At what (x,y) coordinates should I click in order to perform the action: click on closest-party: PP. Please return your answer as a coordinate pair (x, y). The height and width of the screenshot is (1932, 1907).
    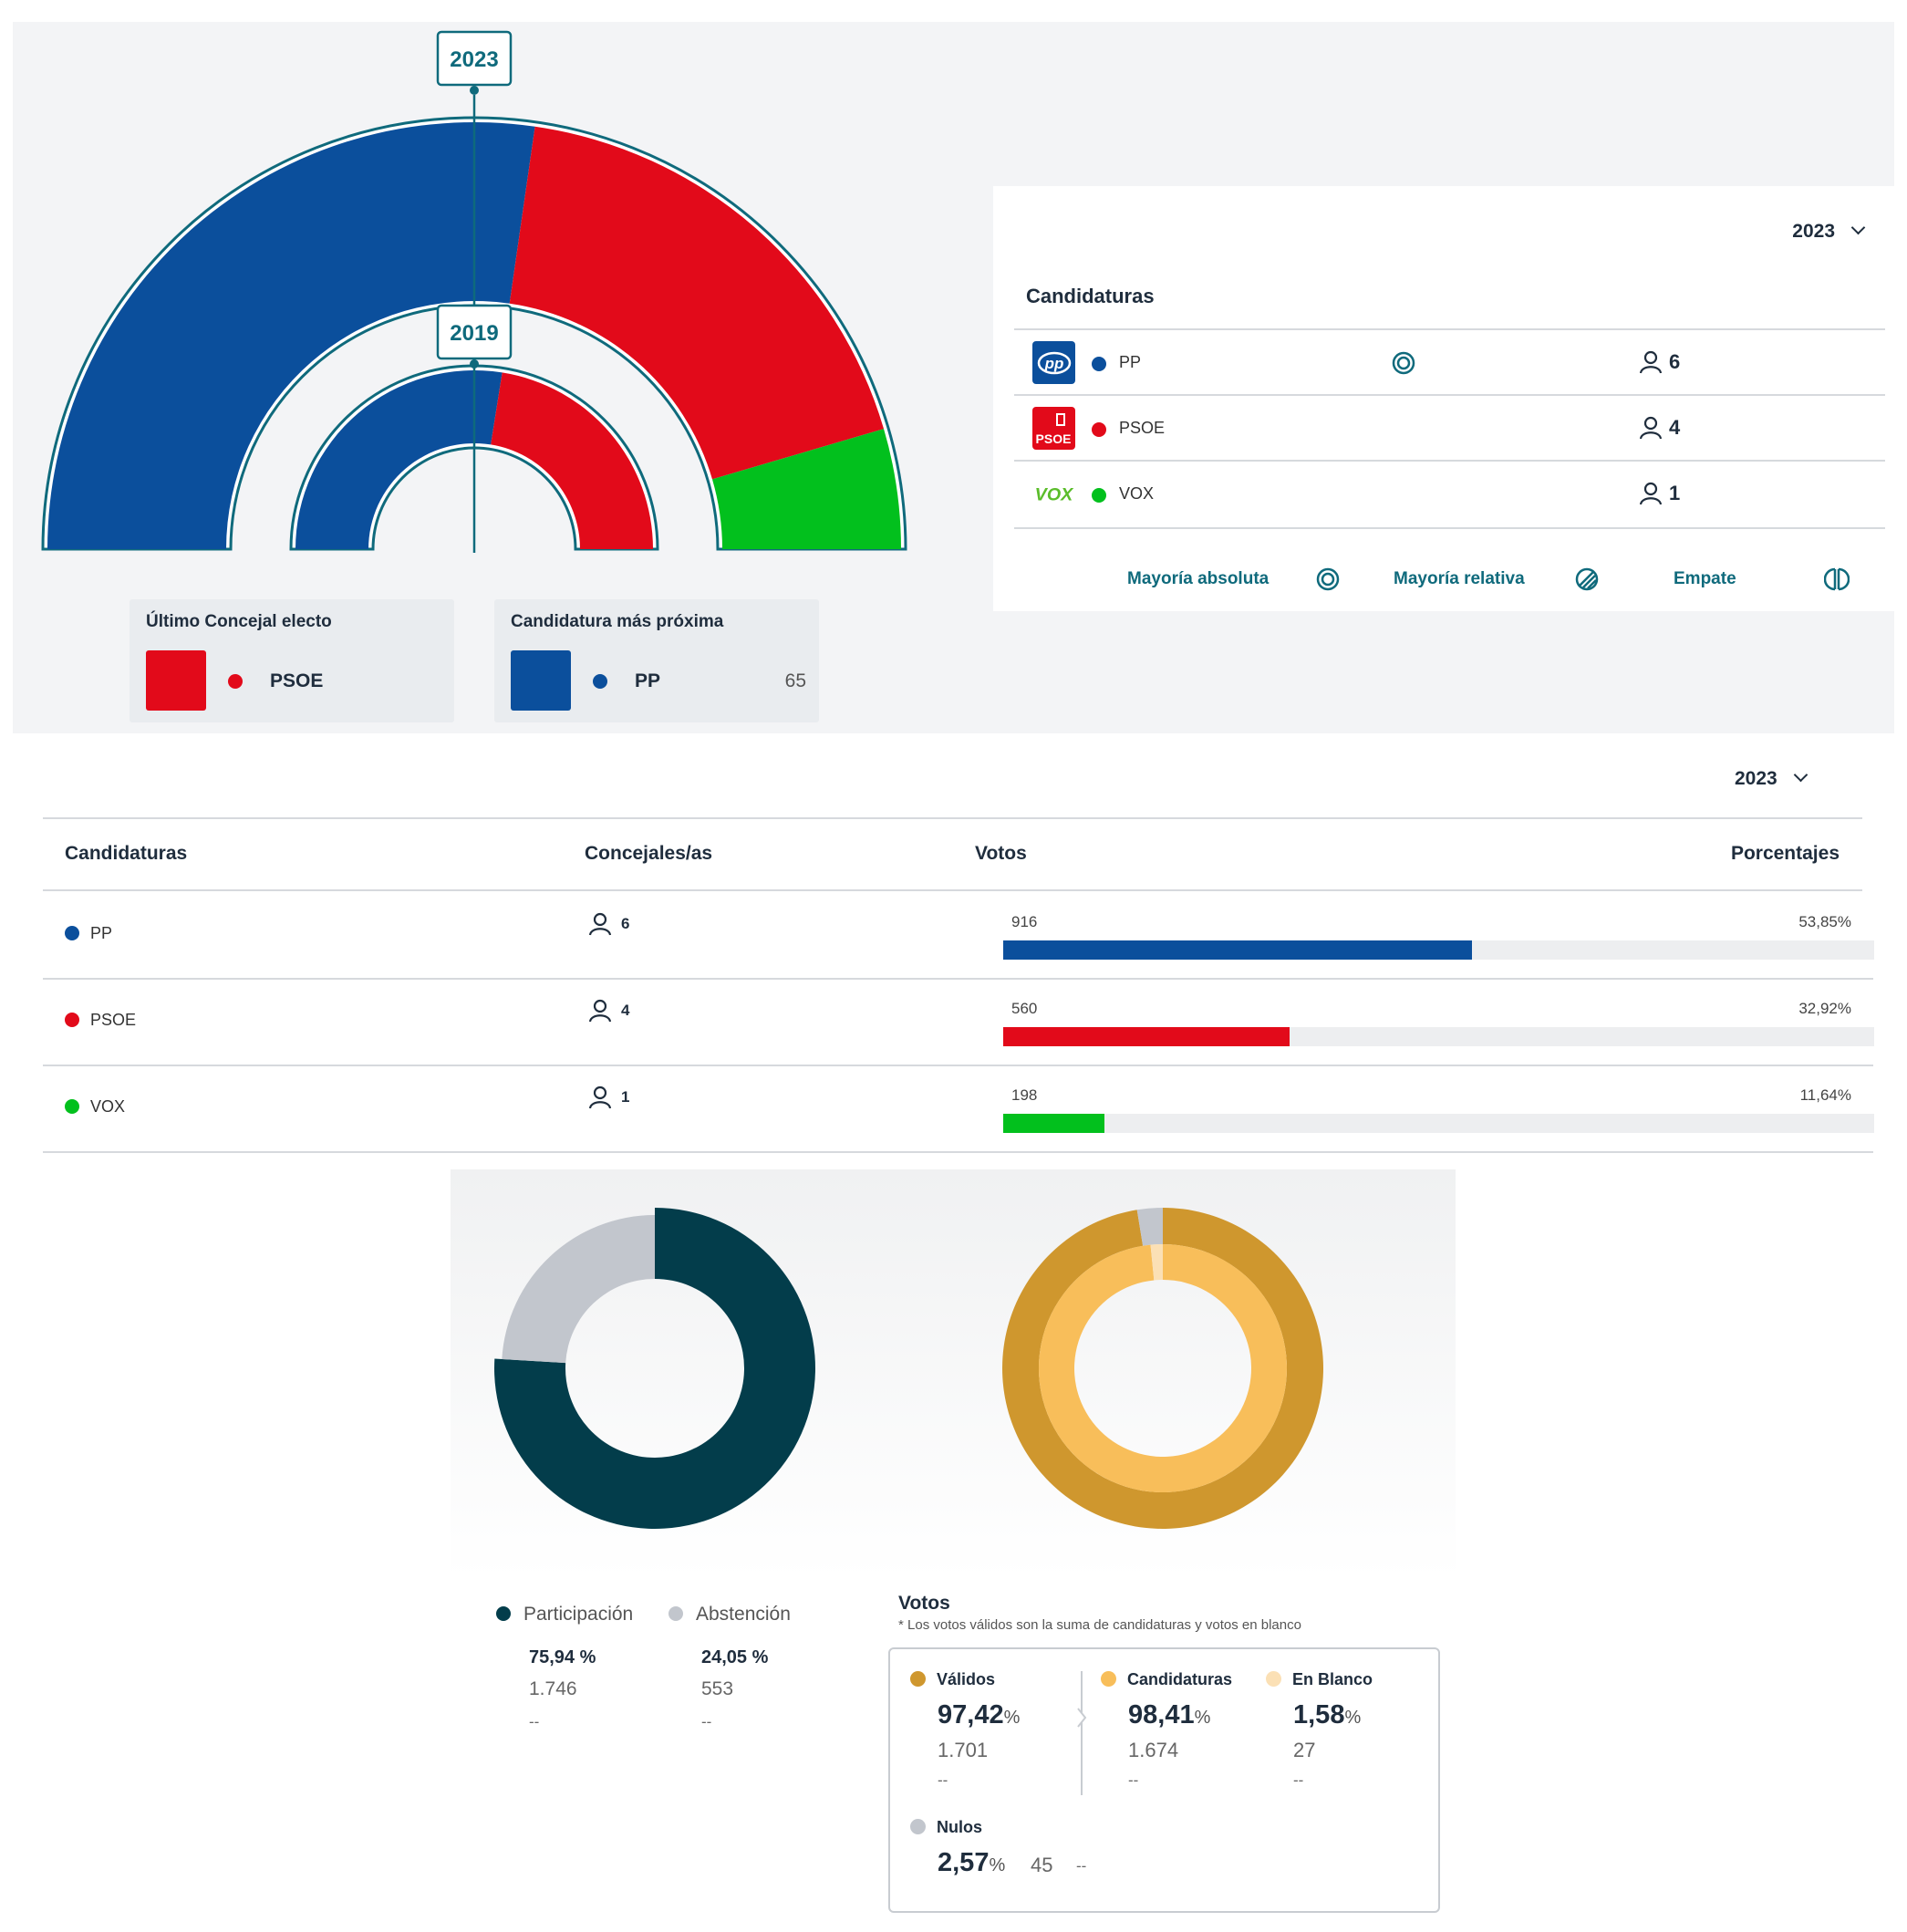
    Looking at the image, I should click on (648, 680).